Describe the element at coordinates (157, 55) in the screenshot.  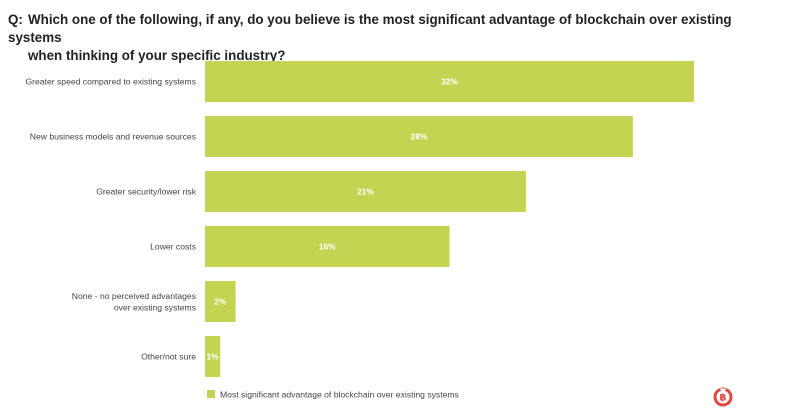
I see `title-line-2: when thinking of your specific industry?` at that location.